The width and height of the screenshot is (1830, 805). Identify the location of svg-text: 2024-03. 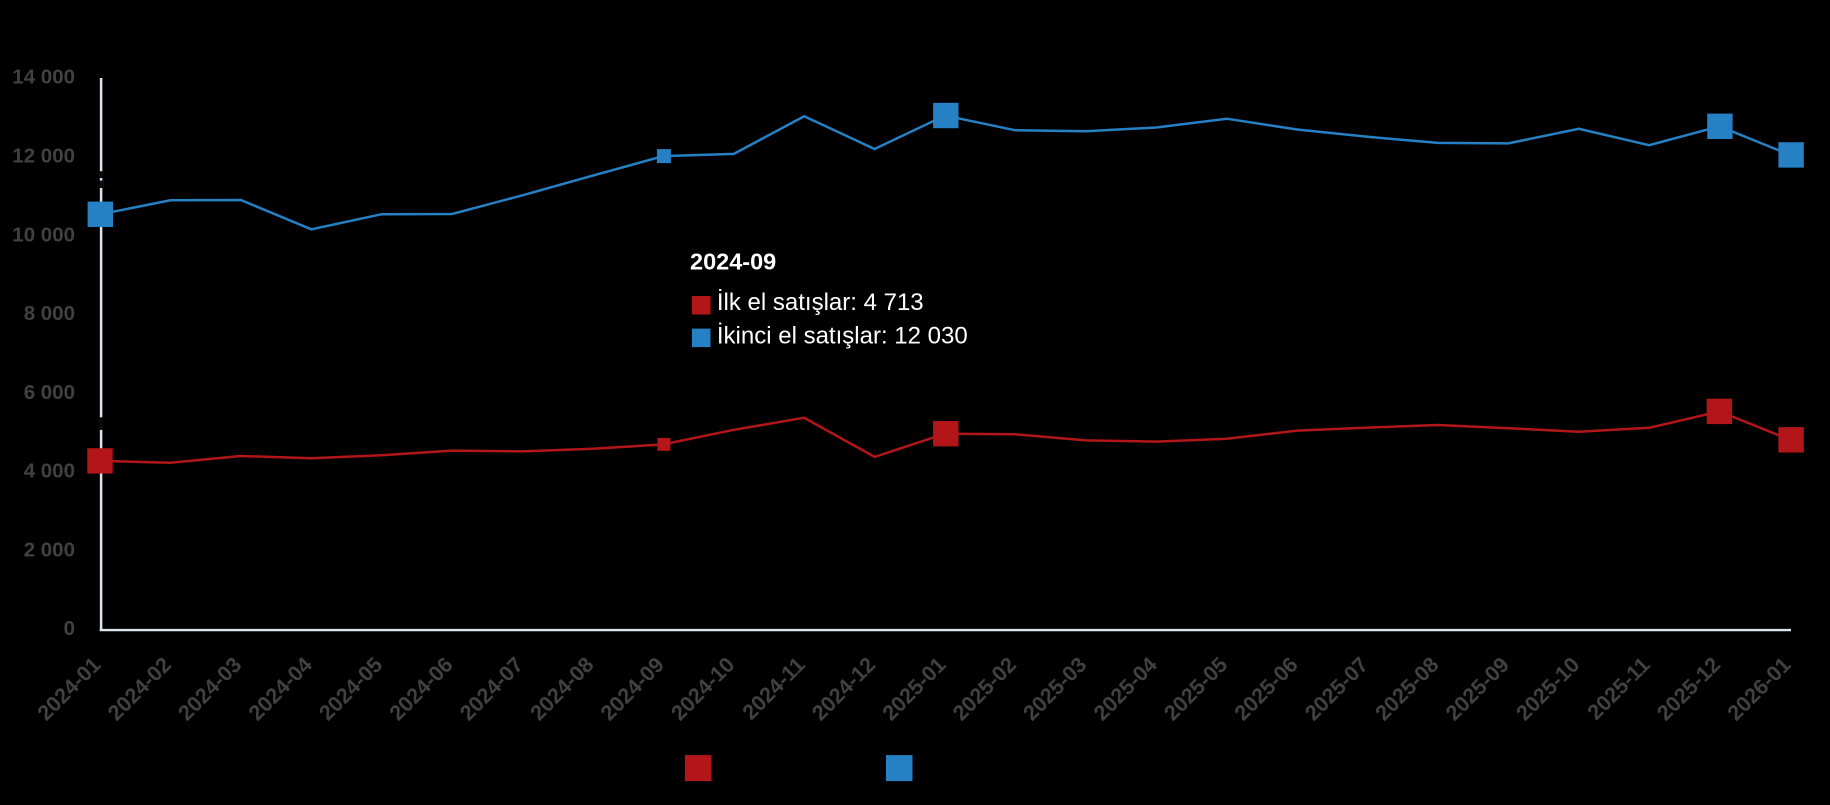
(210, 689).